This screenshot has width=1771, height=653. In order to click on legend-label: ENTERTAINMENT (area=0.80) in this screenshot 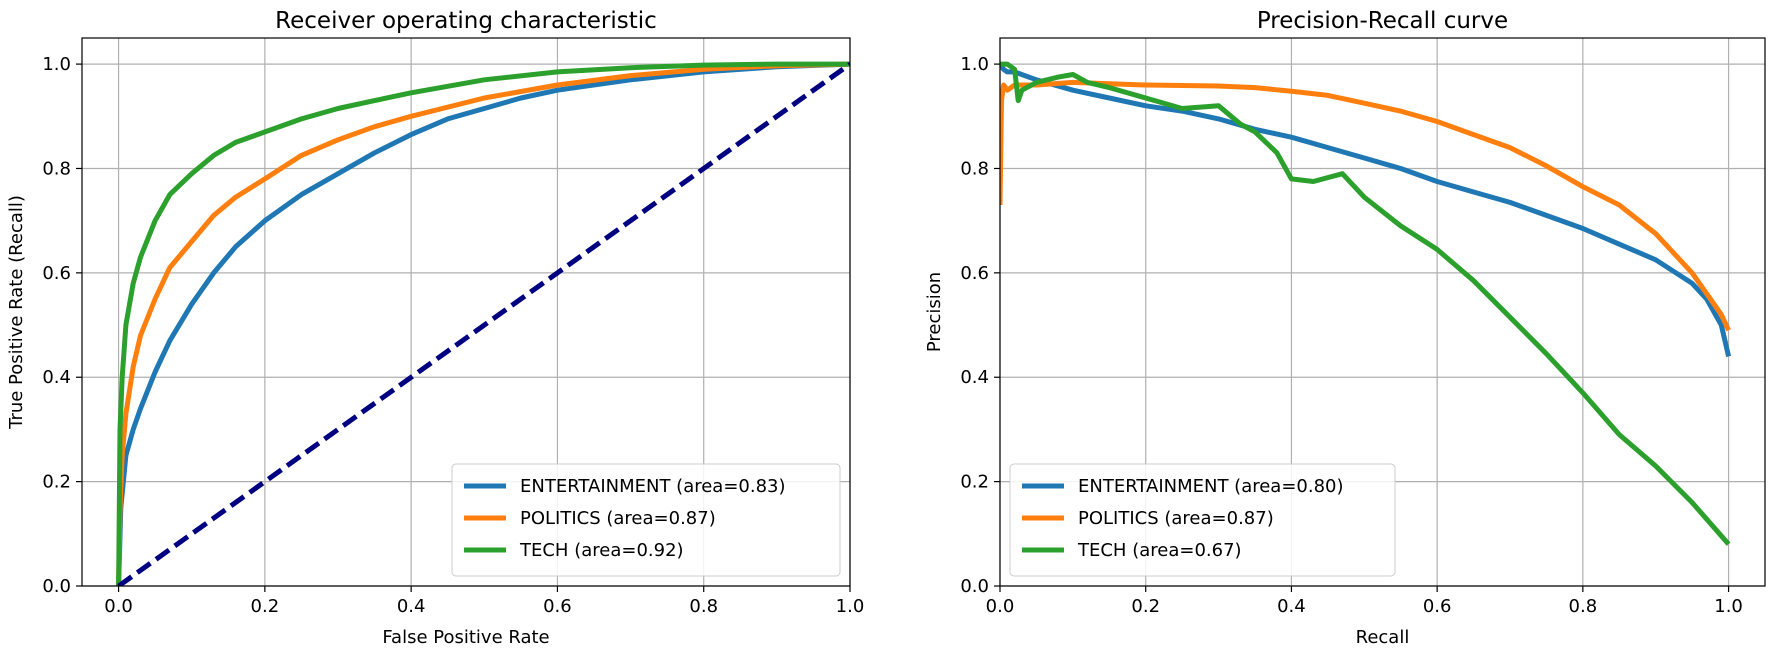, I will do `click(1211, 486)`.